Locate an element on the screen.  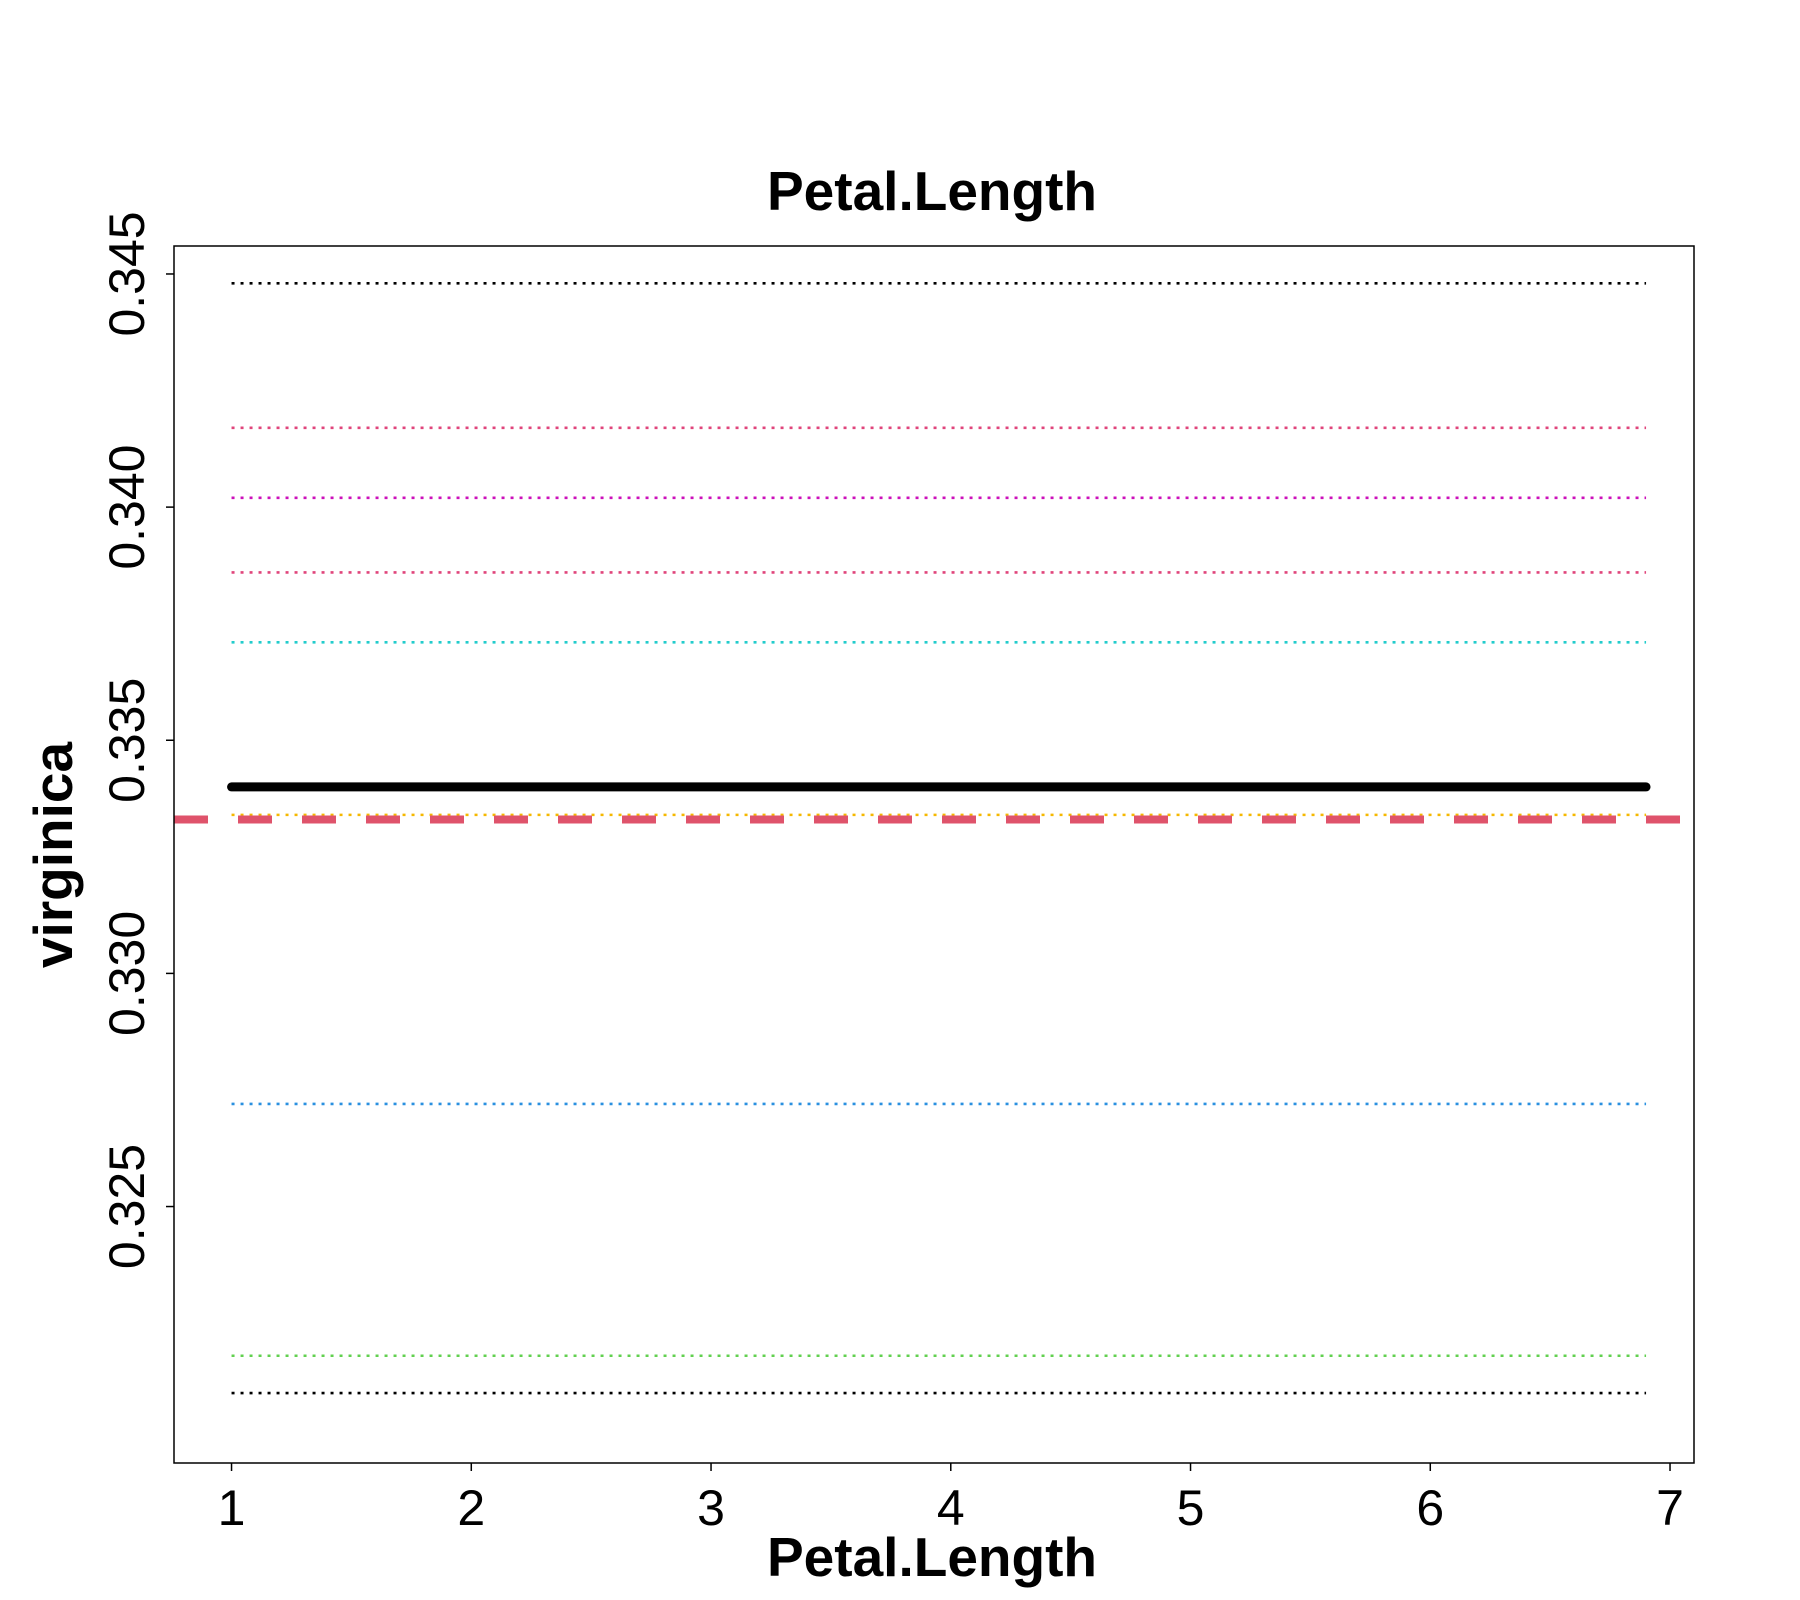
y-tick-label: 0.335 is located at coordinates (127, 740).